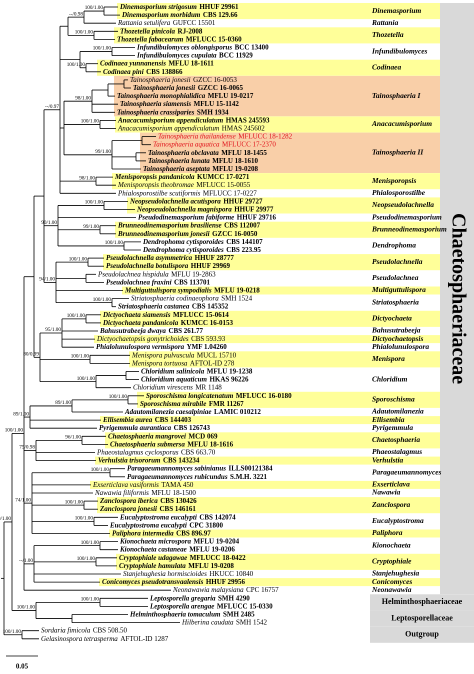 The width and height of the screenshot is (474, 674). Describe the element at coordinates (175, 614) in the screenshot. I see `taxon-name: Helminthosphaeria tomaculum` at that location.